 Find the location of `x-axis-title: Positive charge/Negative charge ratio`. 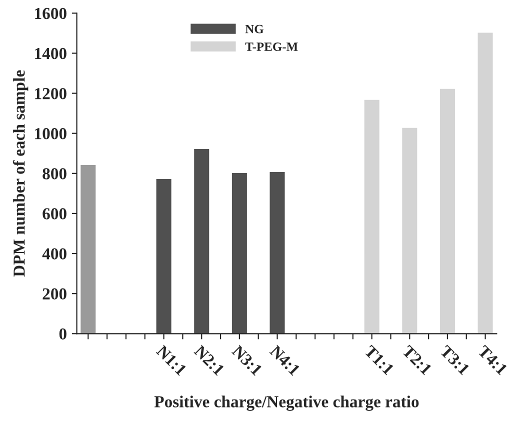

x-axis-title: Positive charge/Negative charge ratio is located at coordinates (286, 403).